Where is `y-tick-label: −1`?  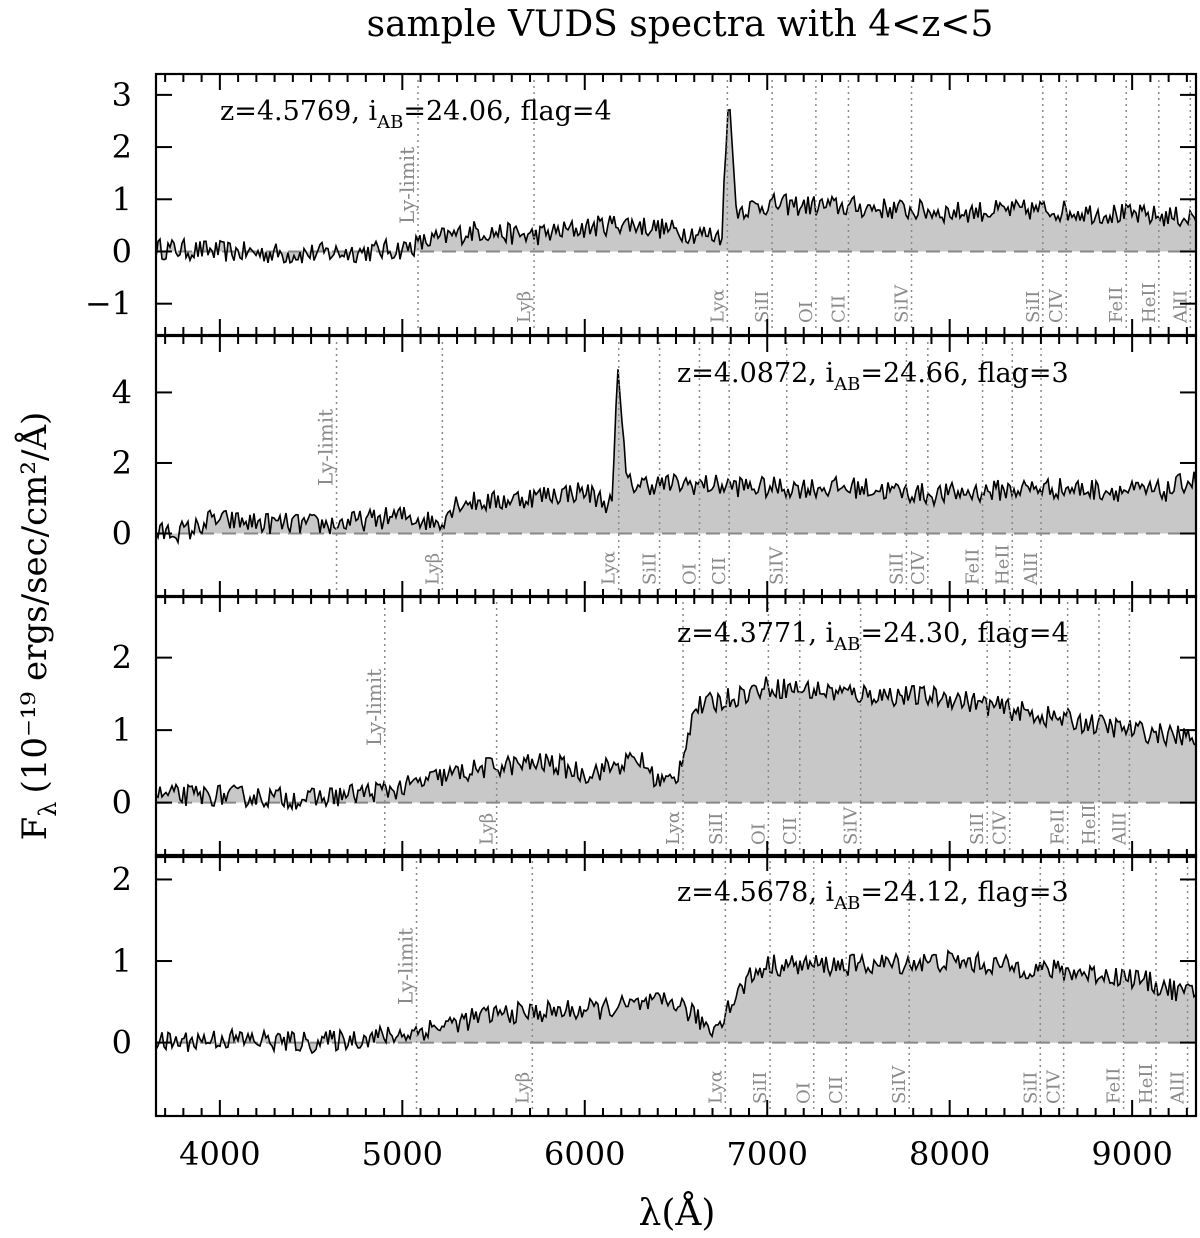
y-tick-label: −1 is located at coordinates (108, 304).